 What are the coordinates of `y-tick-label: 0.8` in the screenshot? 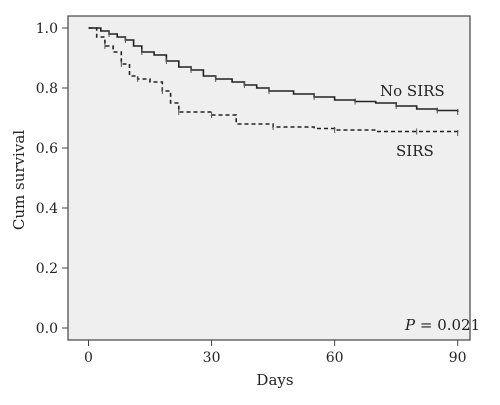 It's located at (47, 89).